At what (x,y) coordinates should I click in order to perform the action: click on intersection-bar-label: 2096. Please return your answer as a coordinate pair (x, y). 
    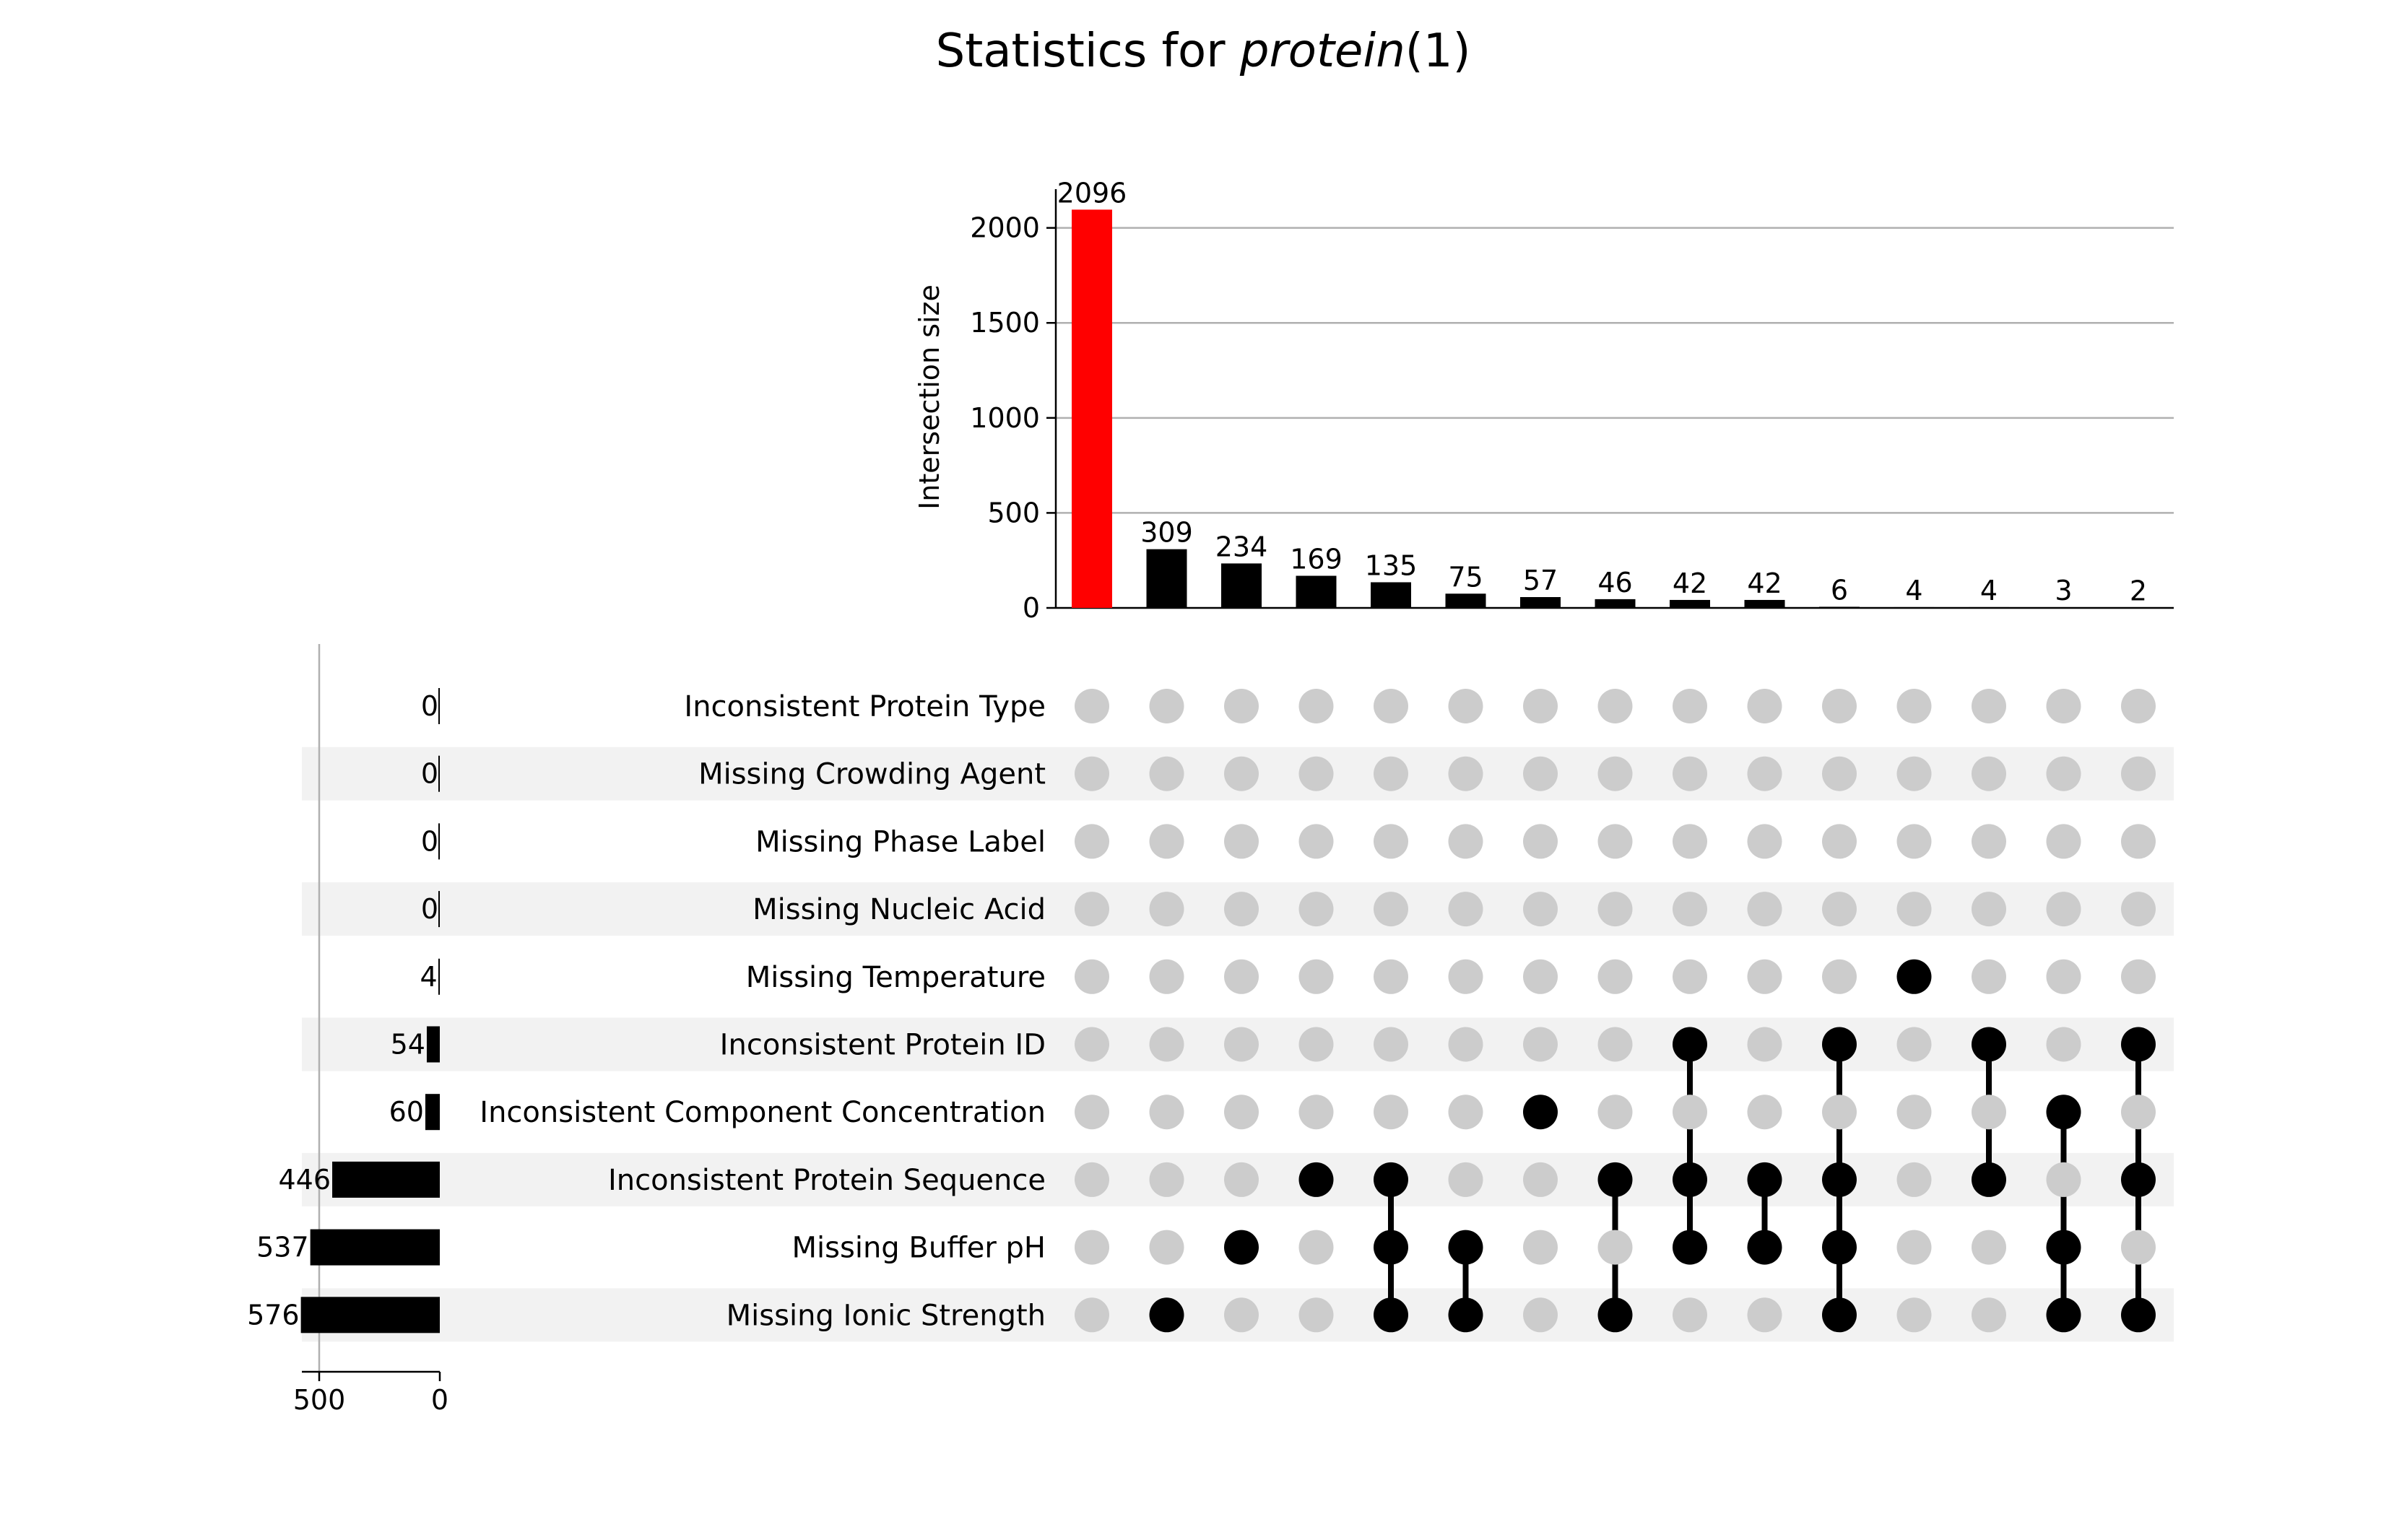
    Looking at the image, I should click on (1092, 193).